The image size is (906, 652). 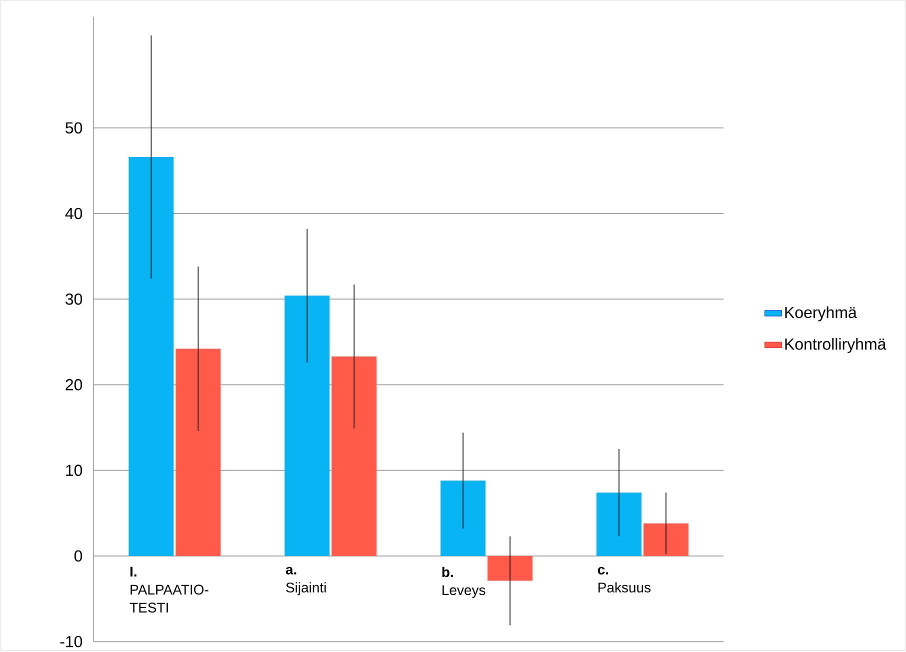 I want to click on y-tick-label: 20, so click(x=74, y=384).